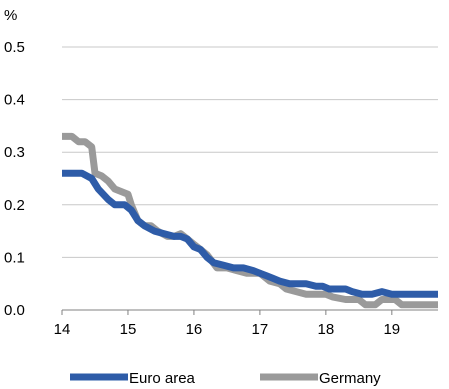 Image resolution: width=449 pixels, height=389 pixels. What do you see at coordinates (14, 152) in the screenshot?
I see `y-tick-label: 0.3` at bounding box center [14, 152].